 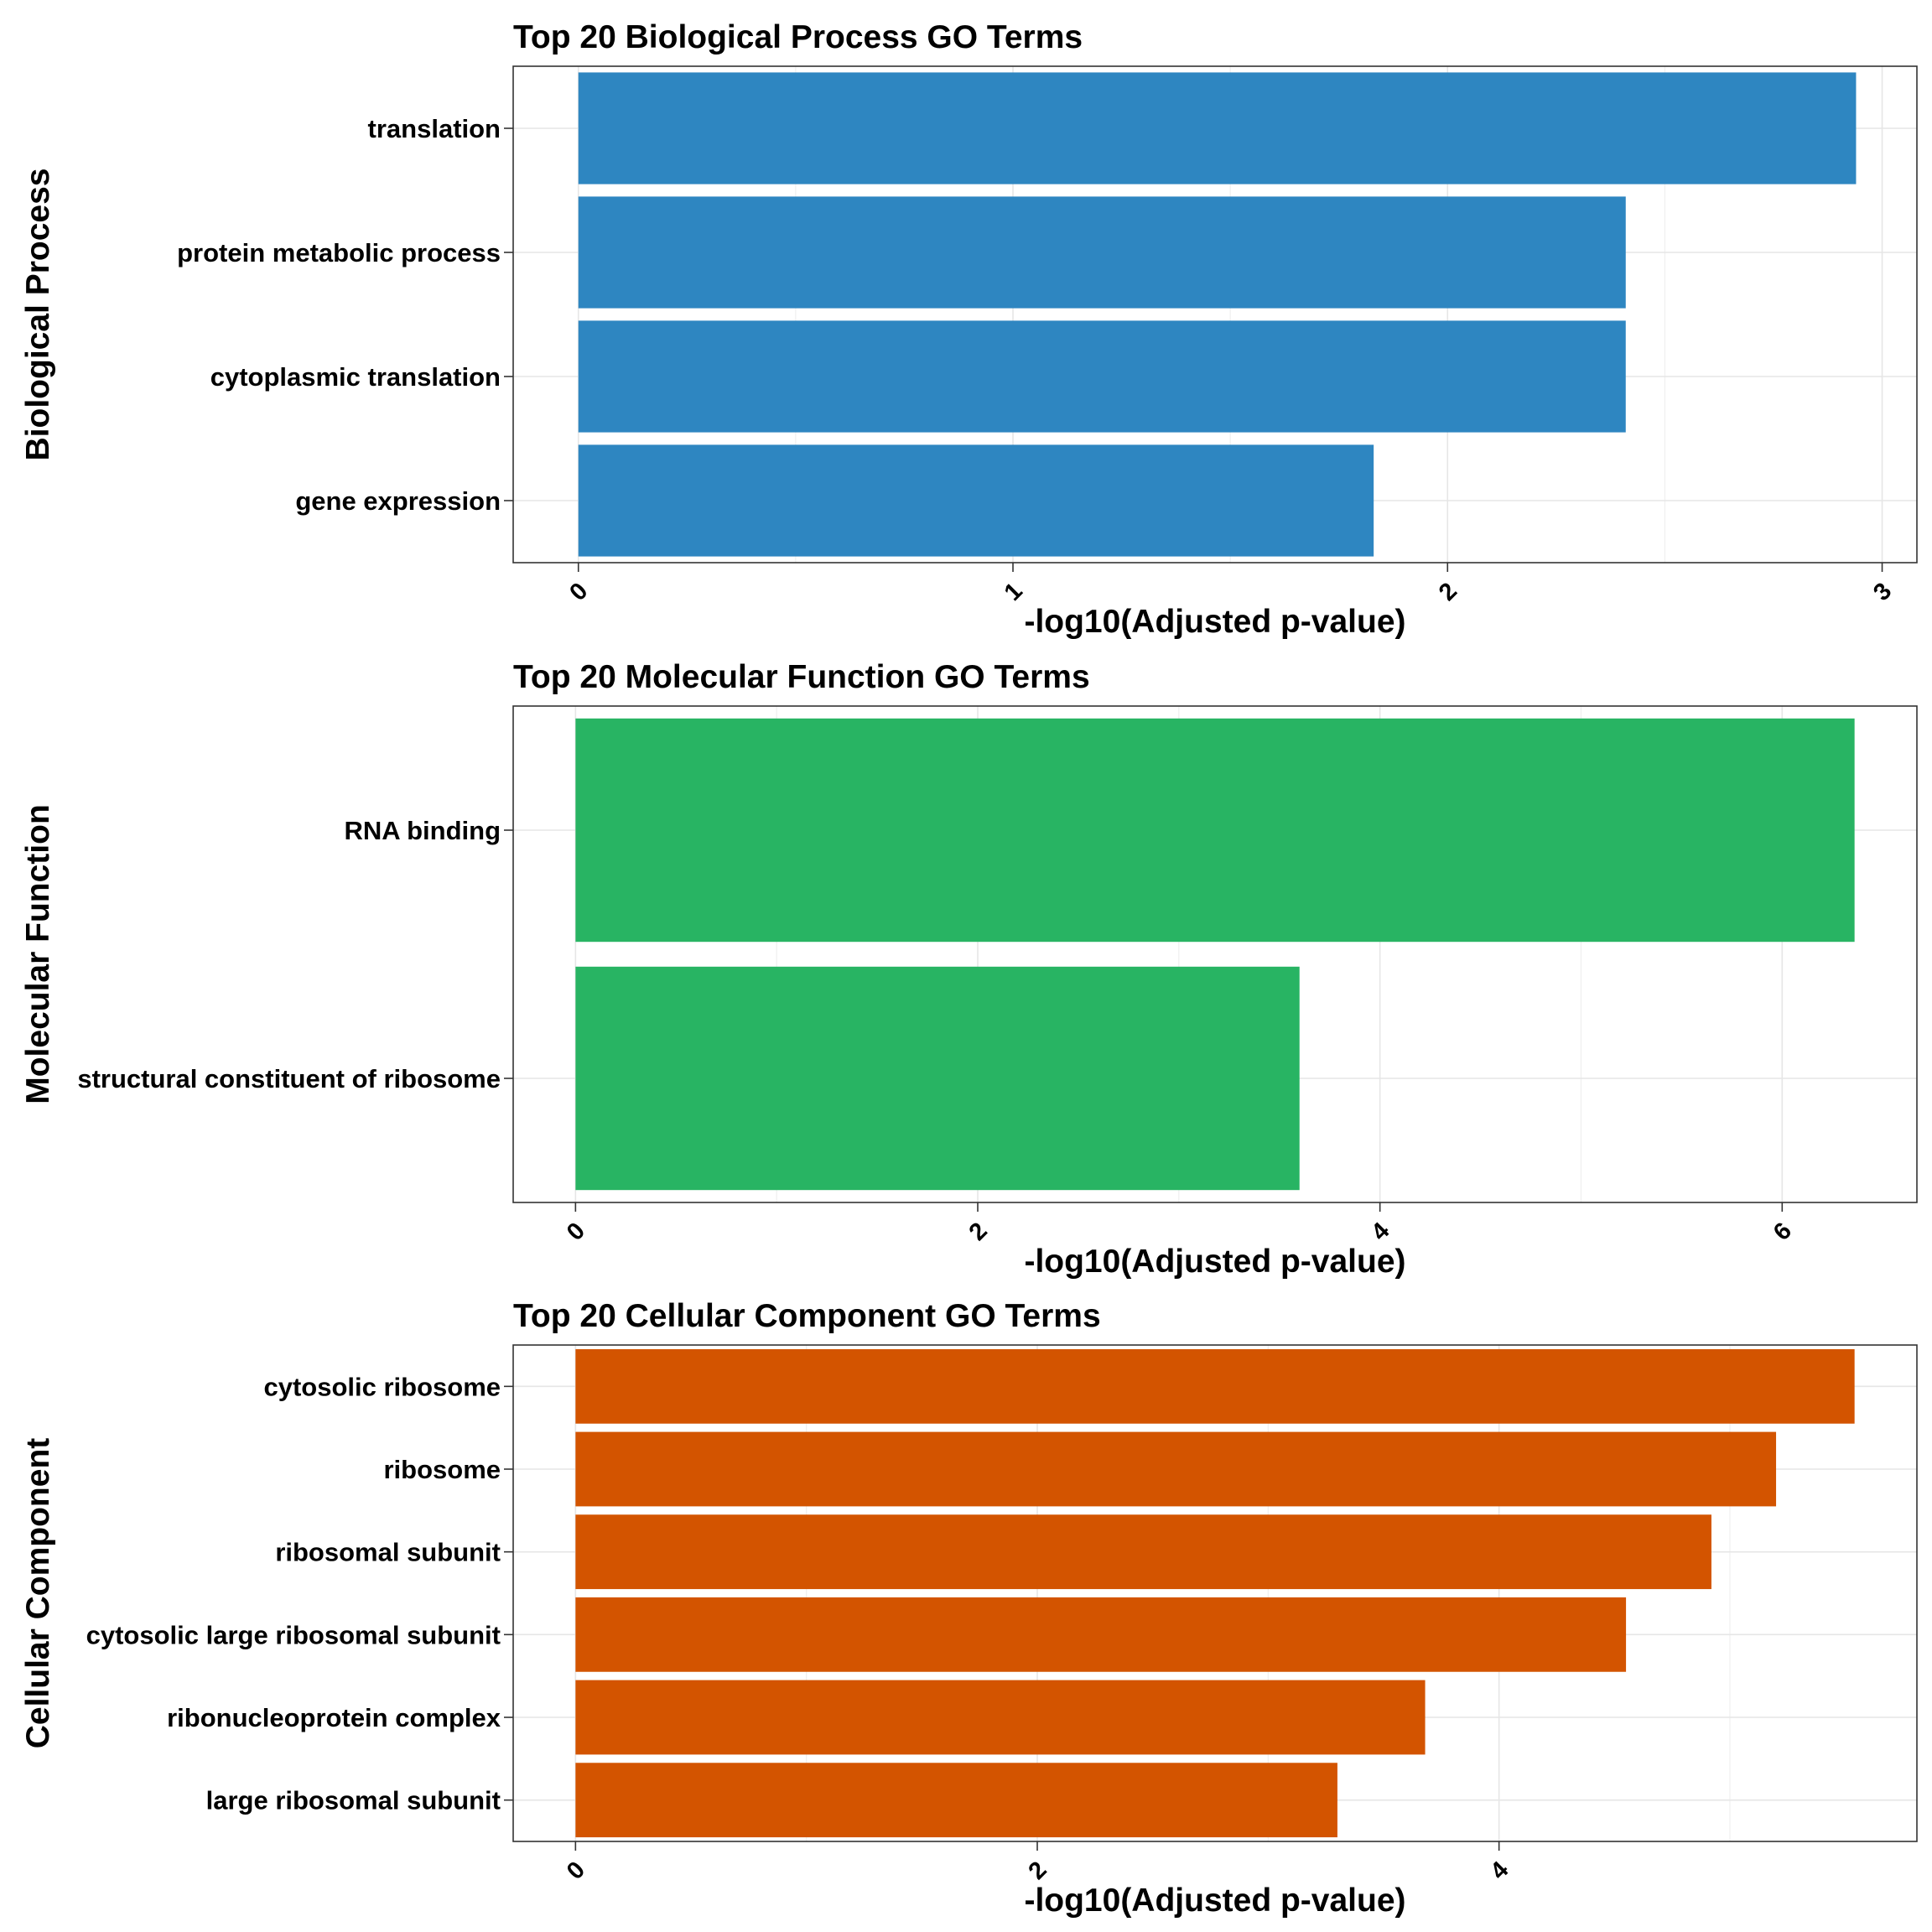 What do you see at coordinates (398, 501) in the screenshot?
I see `category-label-gene-expression: gene expression` at bounding box center [398, 501].